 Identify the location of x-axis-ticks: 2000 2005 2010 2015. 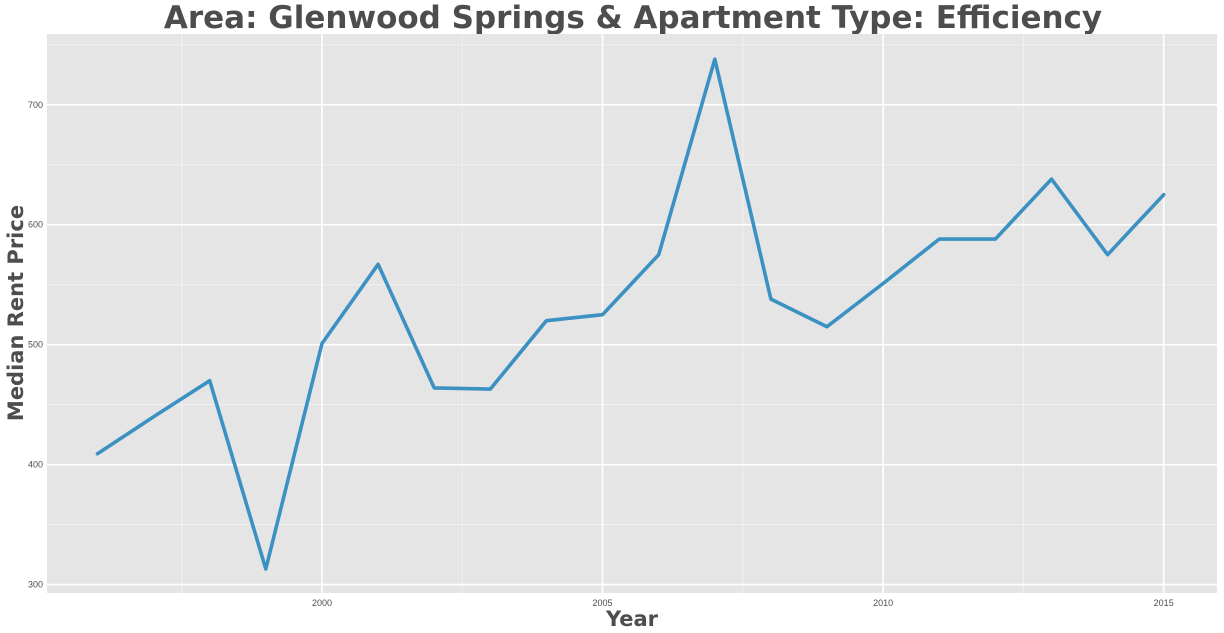
(743, 603).